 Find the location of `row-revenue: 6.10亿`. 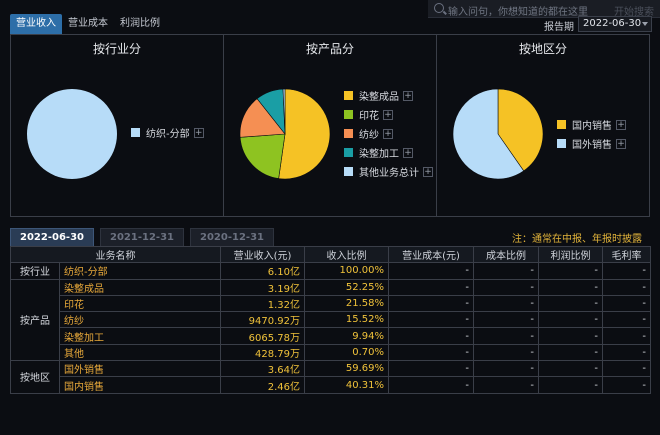

row-revenue: 6.10亿 is located at coordinates (262, 271).